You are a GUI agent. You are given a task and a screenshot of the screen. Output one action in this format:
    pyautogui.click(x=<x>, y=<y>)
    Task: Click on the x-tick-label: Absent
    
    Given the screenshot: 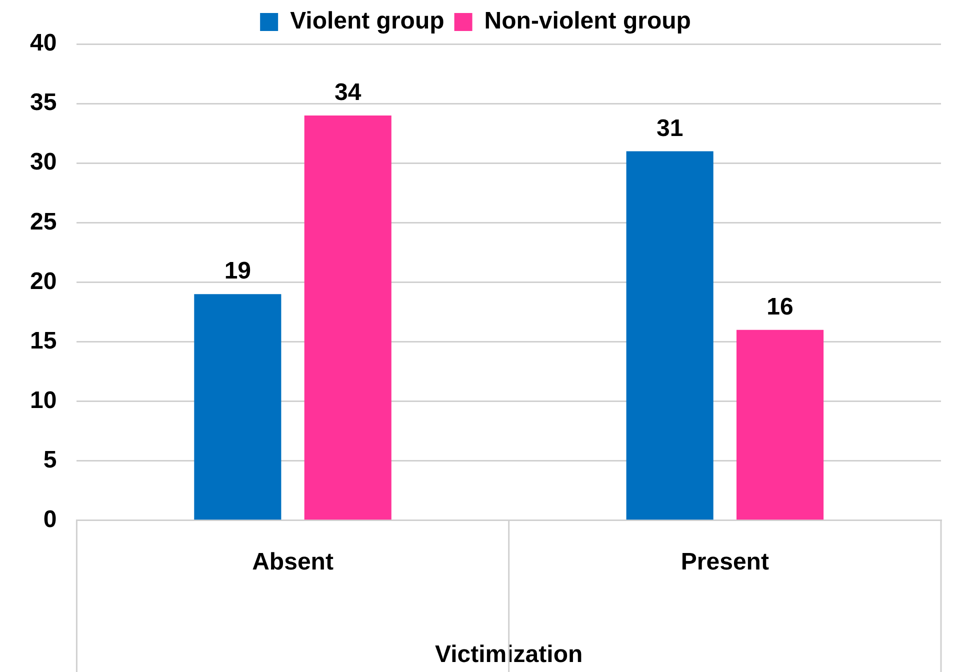 What is the action you would take?
    pyautogui.click(x=293, y=562)
    